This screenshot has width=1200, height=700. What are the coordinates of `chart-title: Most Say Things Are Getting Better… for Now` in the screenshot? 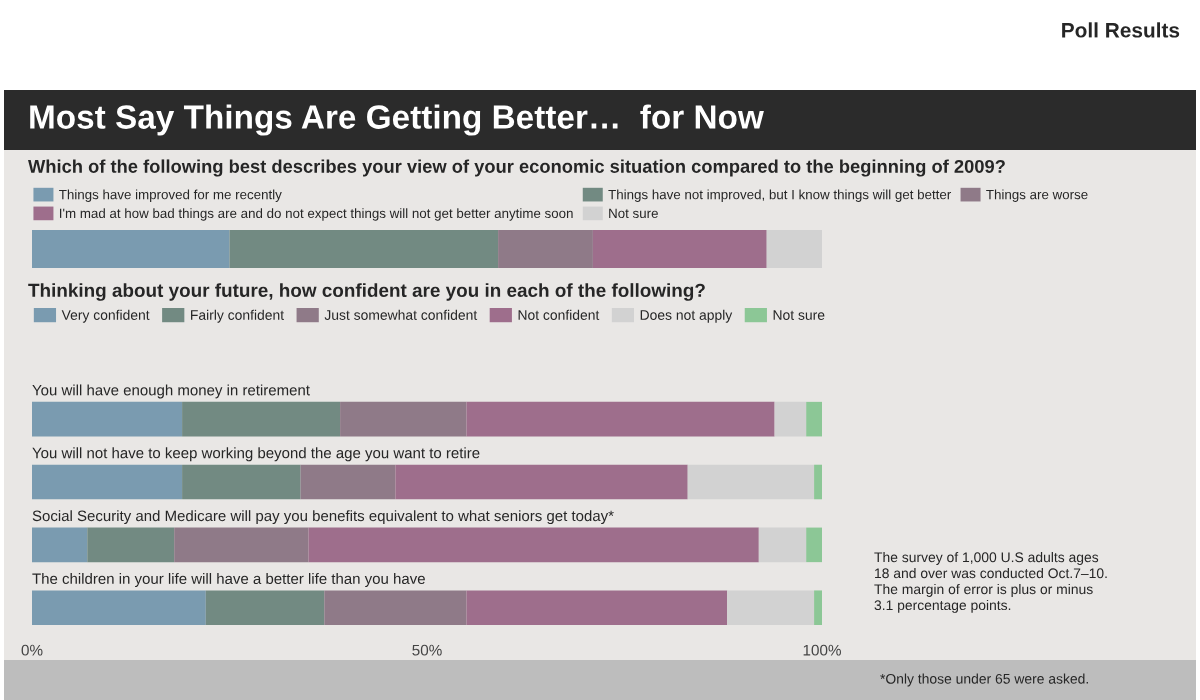 It's located at (397, 120).